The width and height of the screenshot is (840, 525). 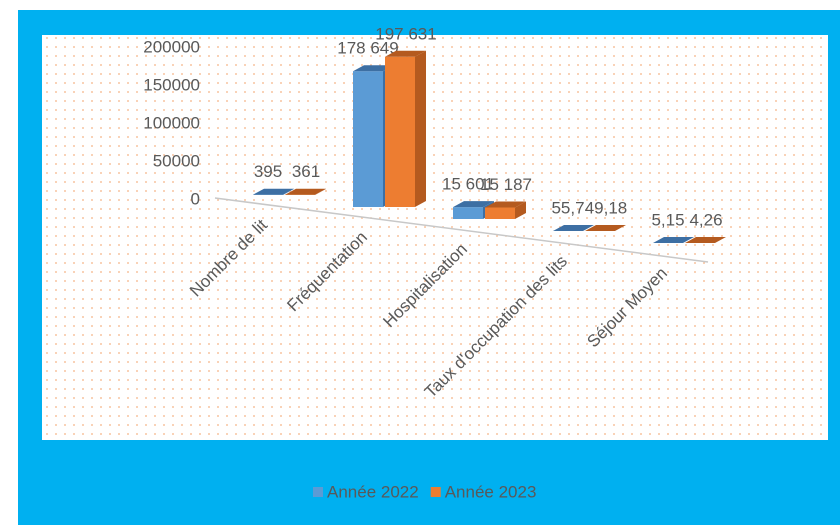 What do you see at coordinates (171, 84) in the screenshot?
I see `y-tick-label: 150000` at bounding box center [171, 84].